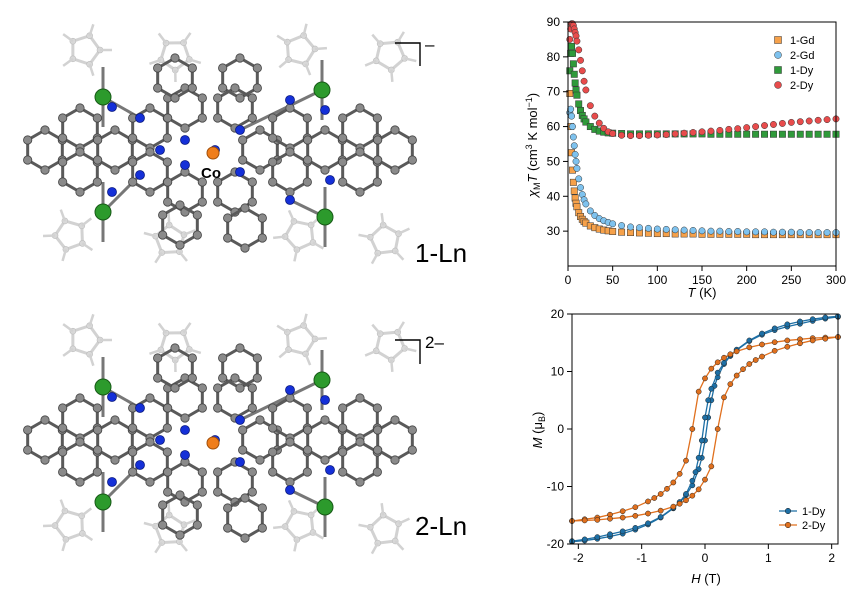  What do you see at coordinates (802, 56) in the screenshot?
I see `chart1-legend-label-2-Gd: 2-Gd` at bounding box center [802, 56].